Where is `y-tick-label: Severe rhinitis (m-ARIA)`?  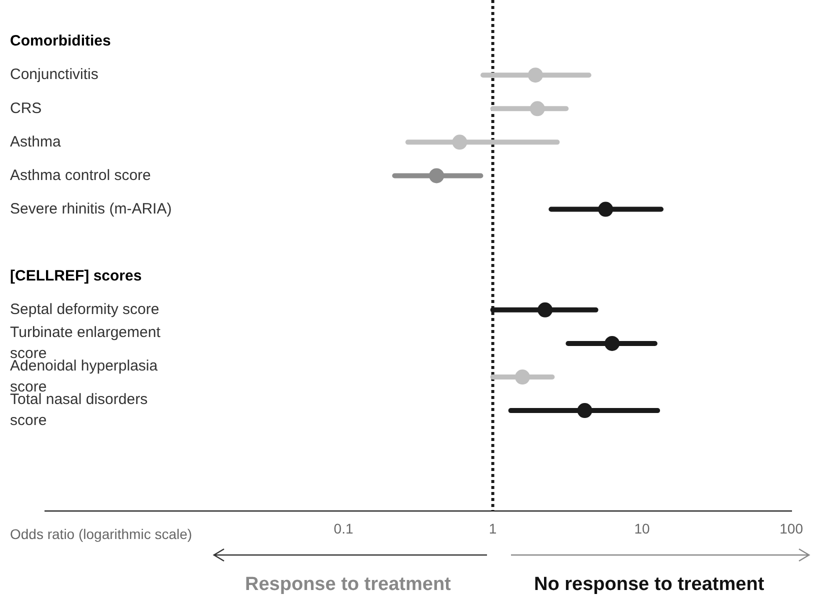
y-tick-label: Severe rhinitis (m-ARIA) is located at coordinates (91, 209).